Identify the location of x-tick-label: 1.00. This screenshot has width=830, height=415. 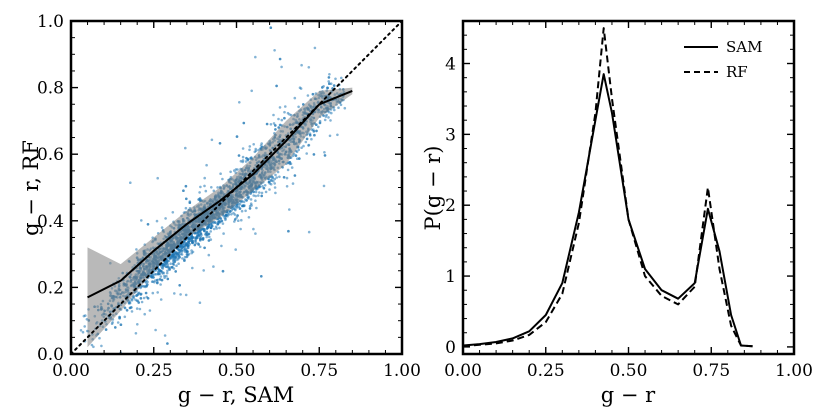
(794, 371).